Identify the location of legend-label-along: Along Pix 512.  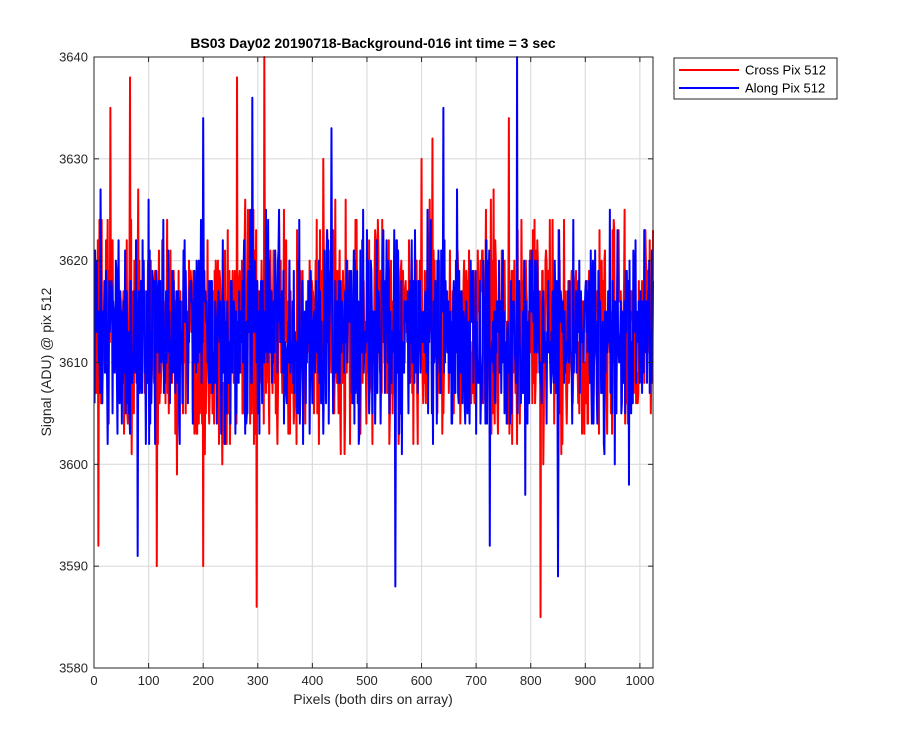
(785, 88).